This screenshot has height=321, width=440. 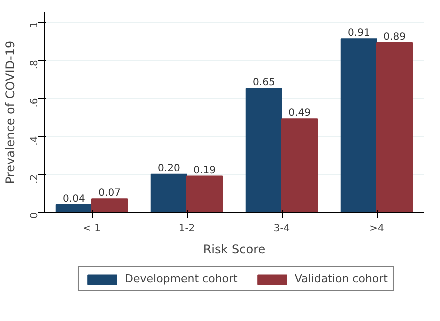 I want to click on data-label: 0.20, so click(x=169, y=168).